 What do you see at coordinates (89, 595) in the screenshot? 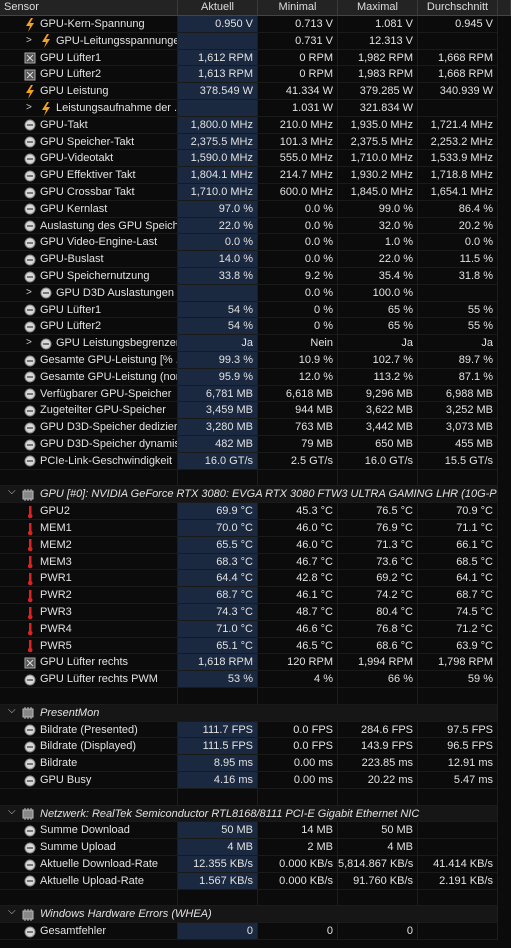
I see `sensor-label: PWR2` at bounding box center [89, 595].